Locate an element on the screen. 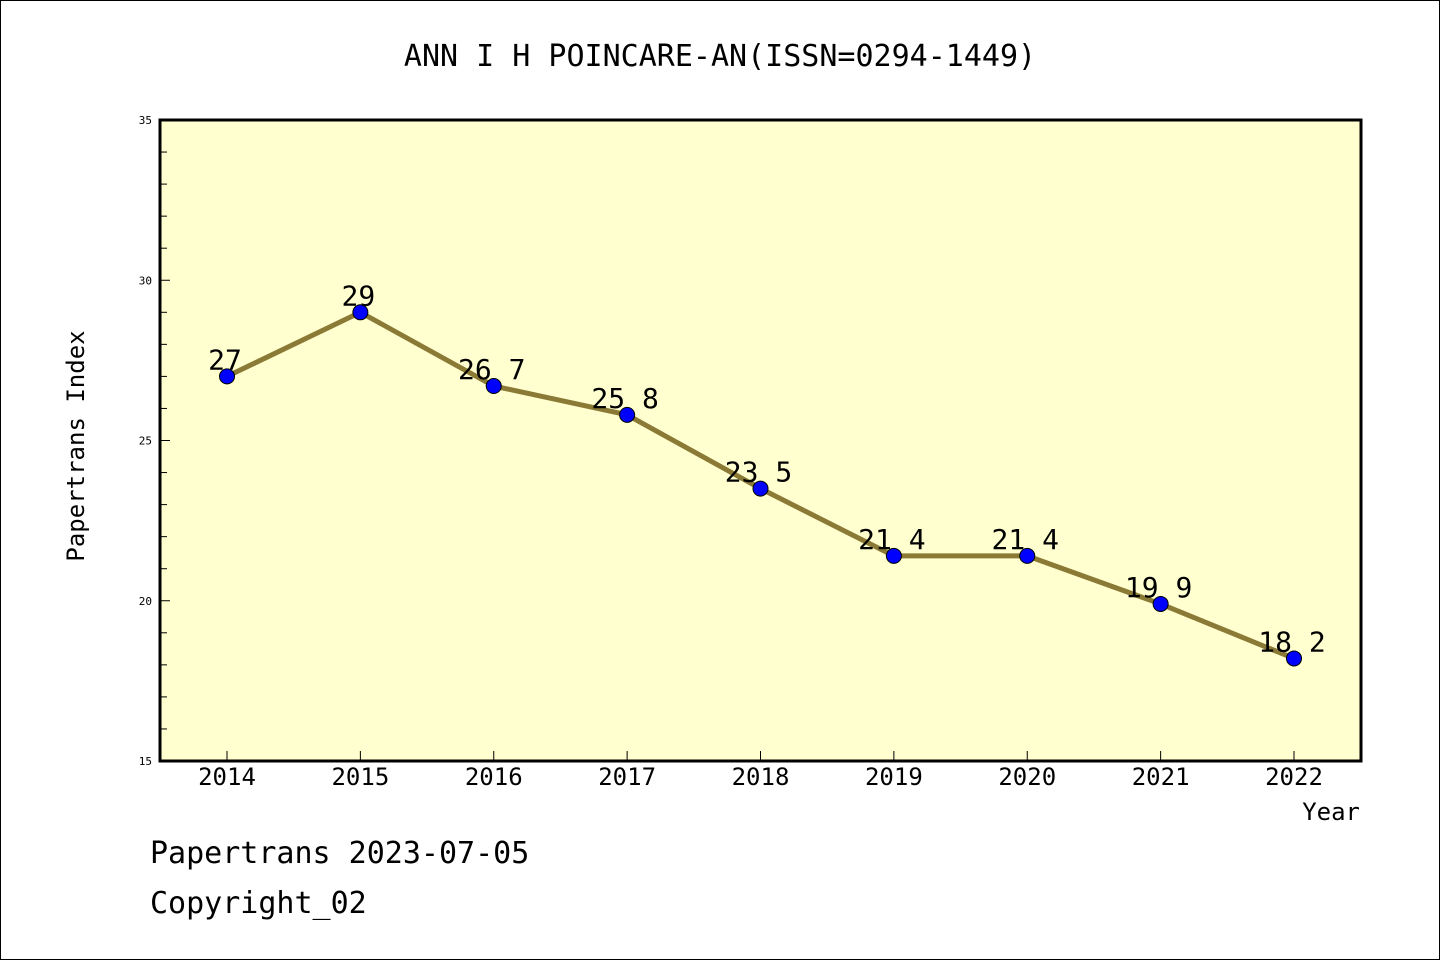 This screenshot has height=960, width=1440. y-axis-ticks: 15 20 25 30 35 is located at coordinates (154, 441).